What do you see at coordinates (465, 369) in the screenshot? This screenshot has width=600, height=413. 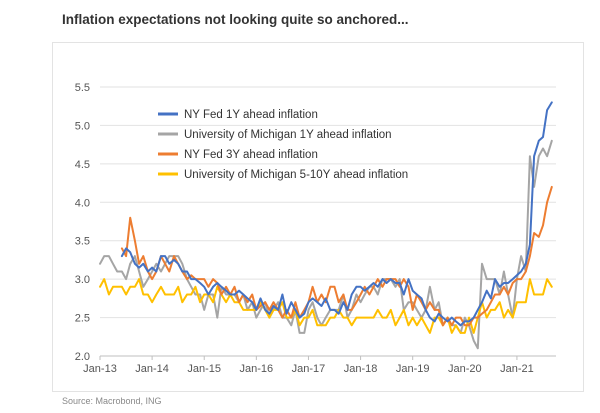 I see `x-tick-label: Jan-20` at bounding box center [465, 369].